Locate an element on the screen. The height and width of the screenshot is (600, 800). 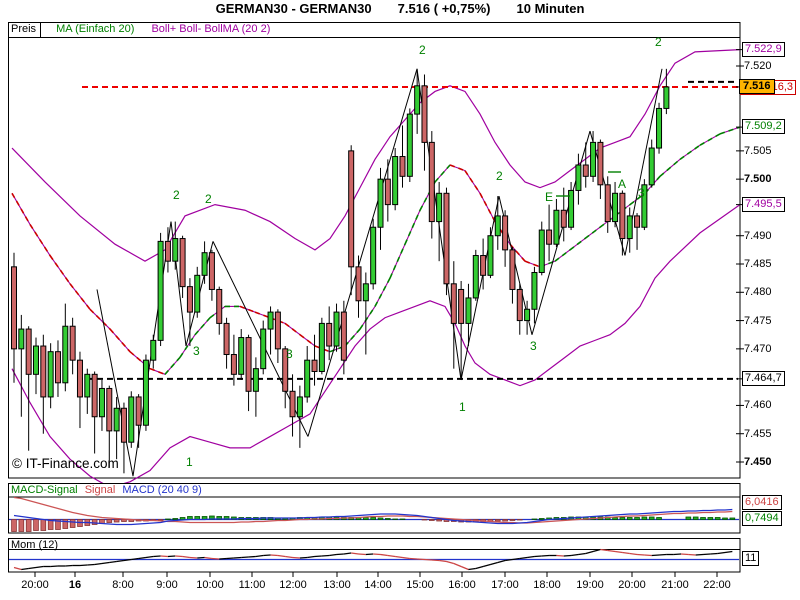
legend-ma: MA (Einfach 20) is located at coordinates (95, 29).